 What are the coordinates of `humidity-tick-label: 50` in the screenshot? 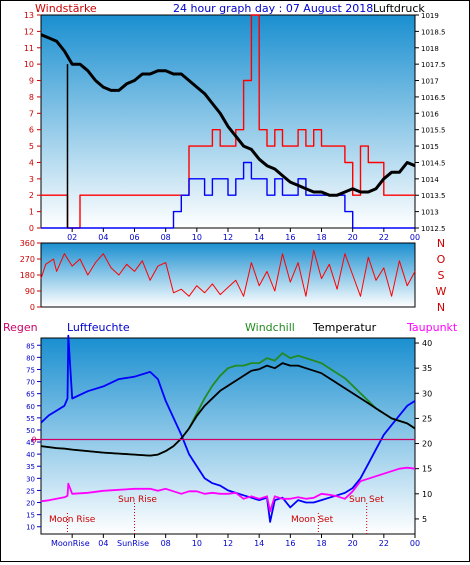 It's located at (30, 431).